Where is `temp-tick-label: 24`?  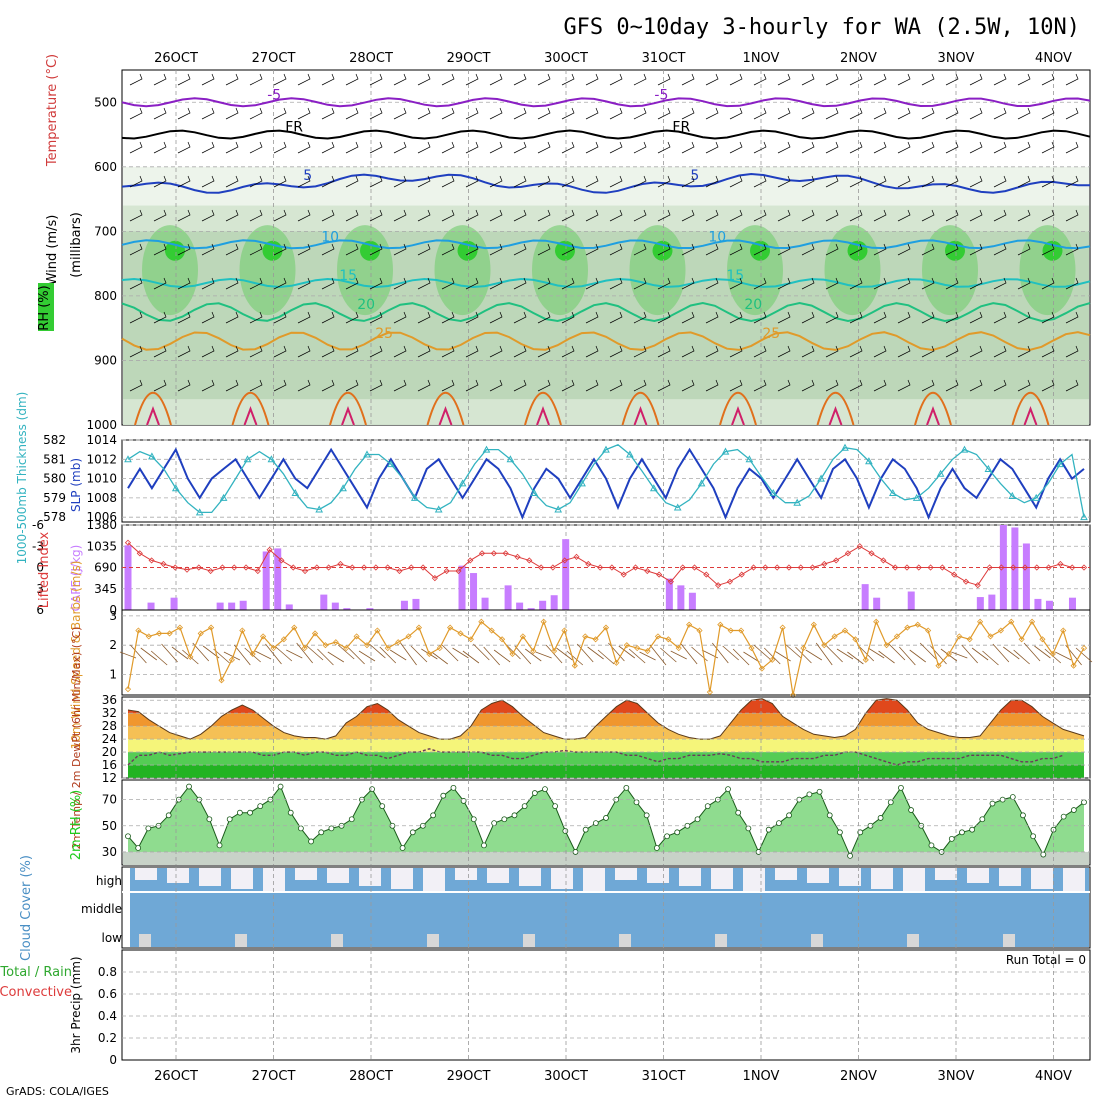
temp-tick-label: 24 is located at coordinates (109, 739).